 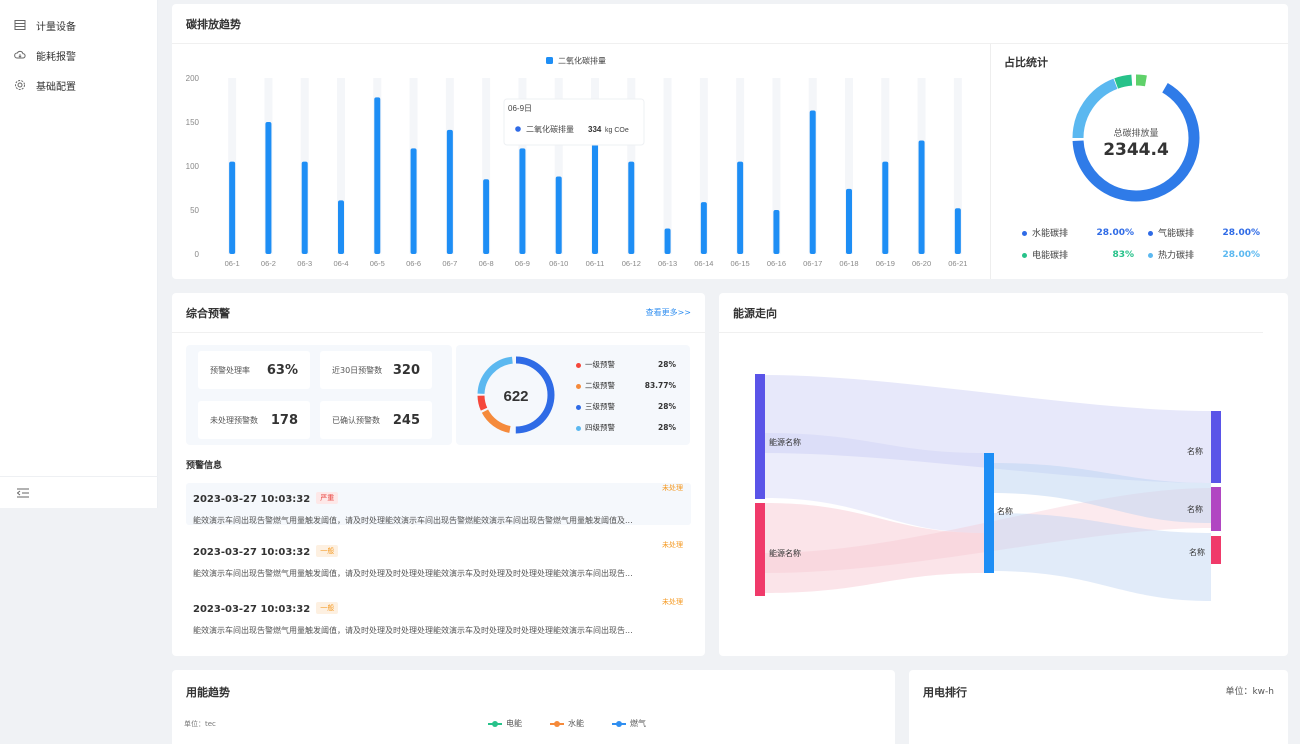 I want to click on stat-unhandled-count: 未处理预警数 178, so click(x=254, y=420).